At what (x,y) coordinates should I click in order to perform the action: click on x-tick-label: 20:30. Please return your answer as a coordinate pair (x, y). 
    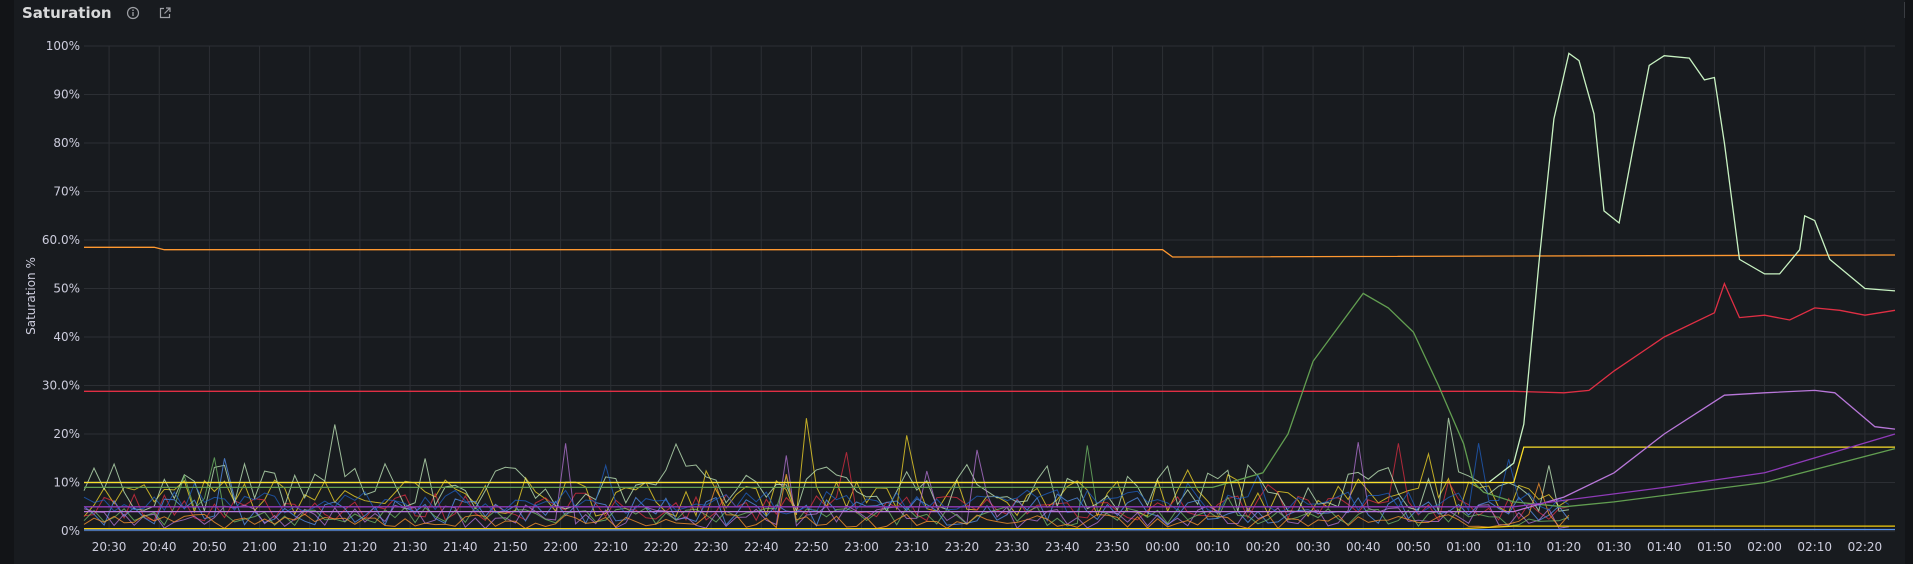
    Looking at the image, I should click on (109, 547).